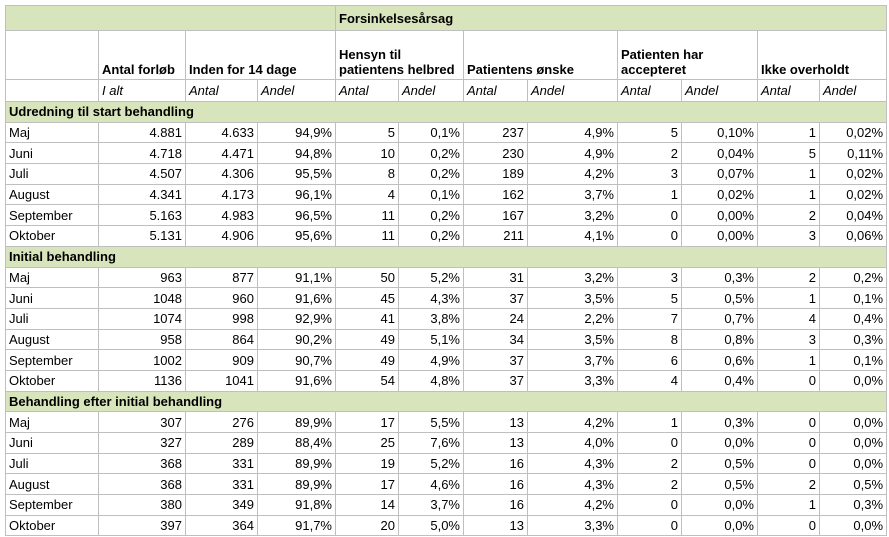 The image size is (889, 537). I want to click on data-row: Oktober 397 364 91,7% 20 5,0% 13 3,3% 0 0,0% 0 0,0%, so click(446, 525).